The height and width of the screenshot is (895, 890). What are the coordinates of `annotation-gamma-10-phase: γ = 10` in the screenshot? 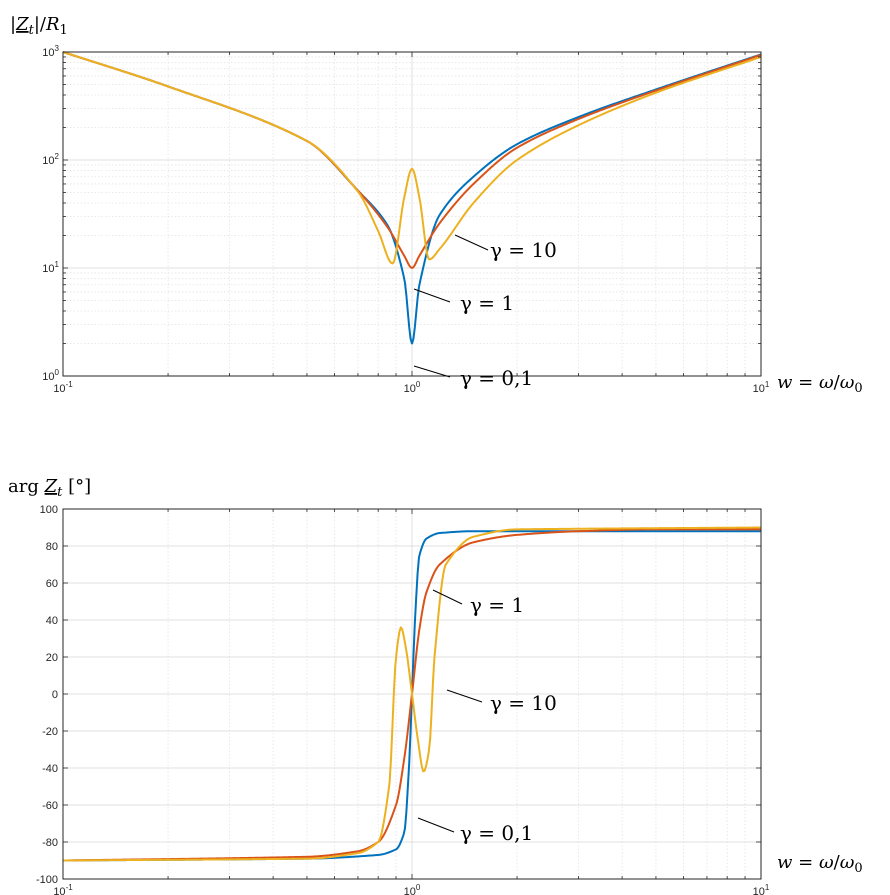 It's located at (501, 702).